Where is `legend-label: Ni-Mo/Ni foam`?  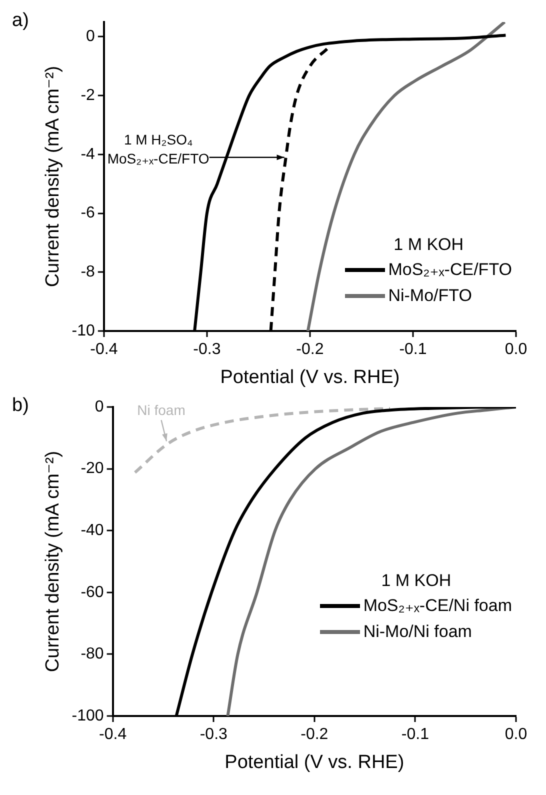
legend-label: Ni-Mo/Ni foam is located at coordinates (417, 632).